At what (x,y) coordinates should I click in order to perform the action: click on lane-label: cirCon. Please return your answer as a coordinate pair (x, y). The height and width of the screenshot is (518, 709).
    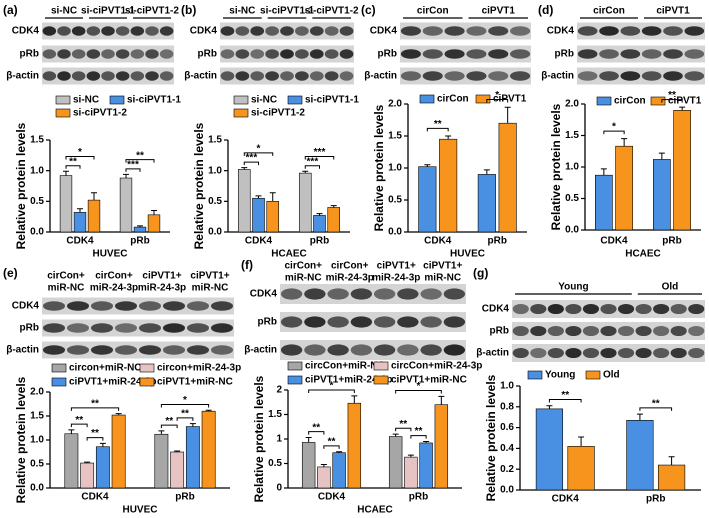
    Looking at the image, I should click on (609, 11).